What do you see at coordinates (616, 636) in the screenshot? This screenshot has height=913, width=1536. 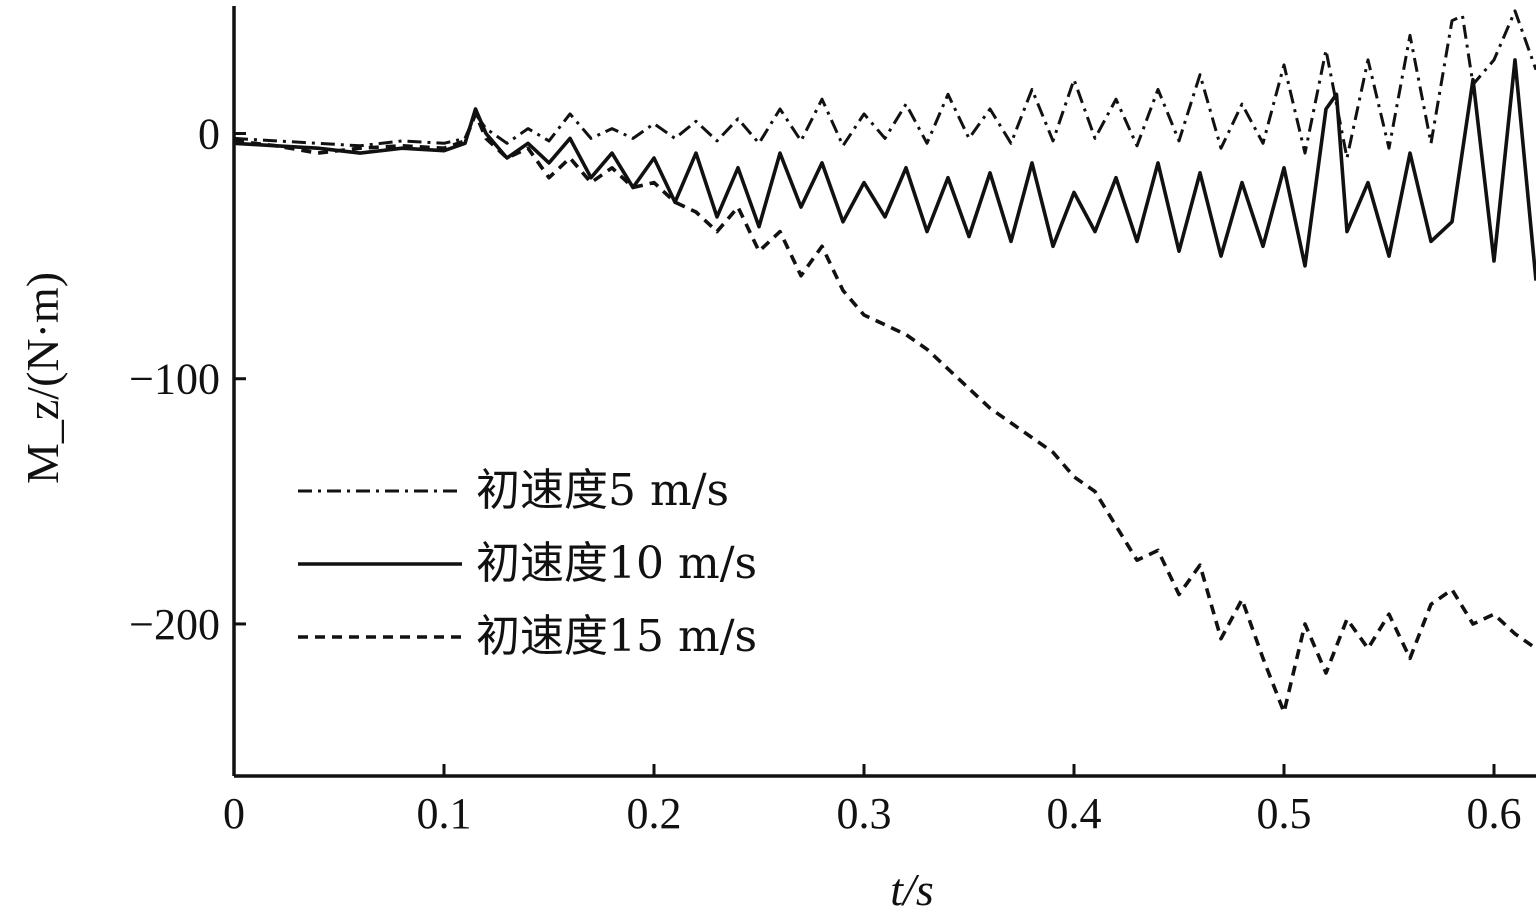 I see `legend-label-3: 初速度15 m/s` at bounding box center [616, 636].